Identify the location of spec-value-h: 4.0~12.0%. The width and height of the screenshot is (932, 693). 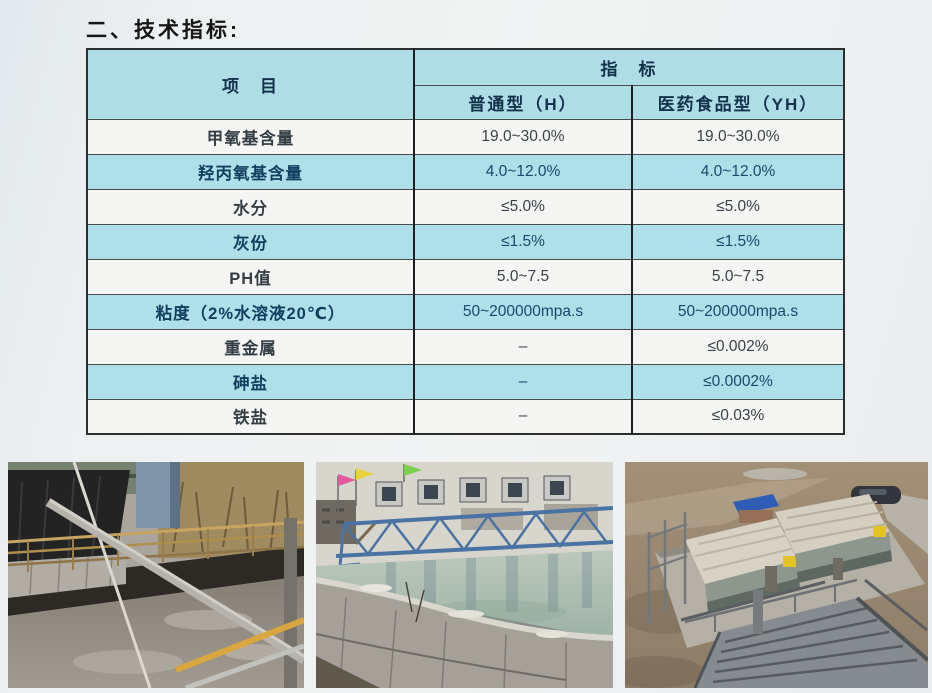
(523, 171).